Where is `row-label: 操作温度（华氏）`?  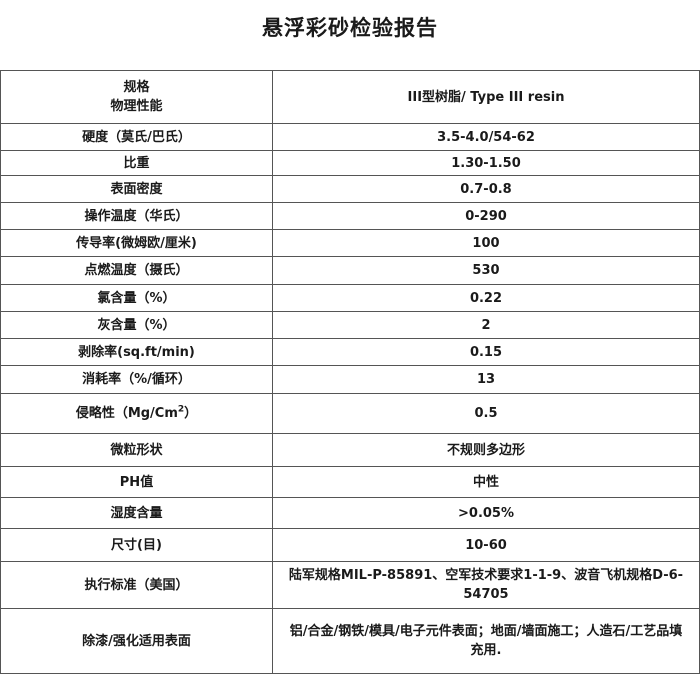
row-label: 操作温度（华氏） is located at coordinates (136, 216).